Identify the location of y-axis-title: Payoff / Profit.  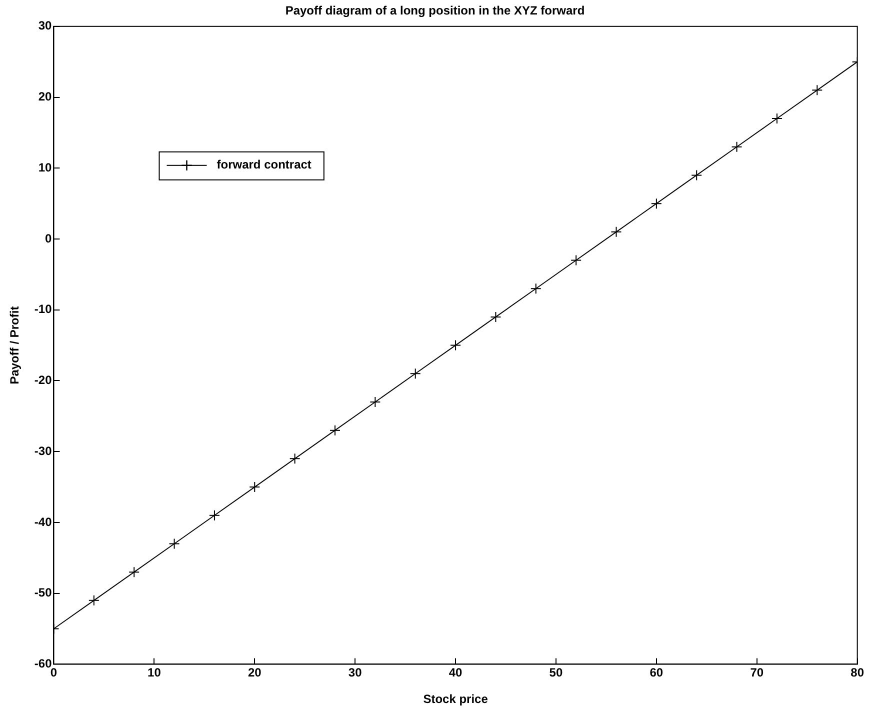
(15, 345).